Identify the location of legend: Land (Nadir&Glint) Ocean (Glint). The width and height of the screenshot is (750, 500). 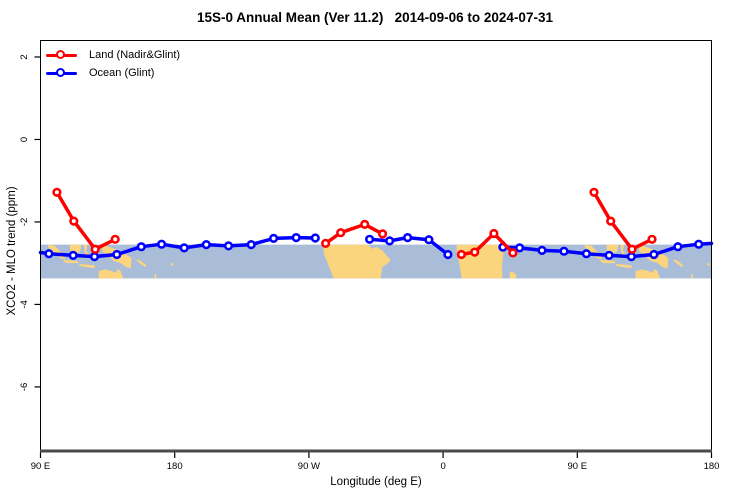
(113, 64).